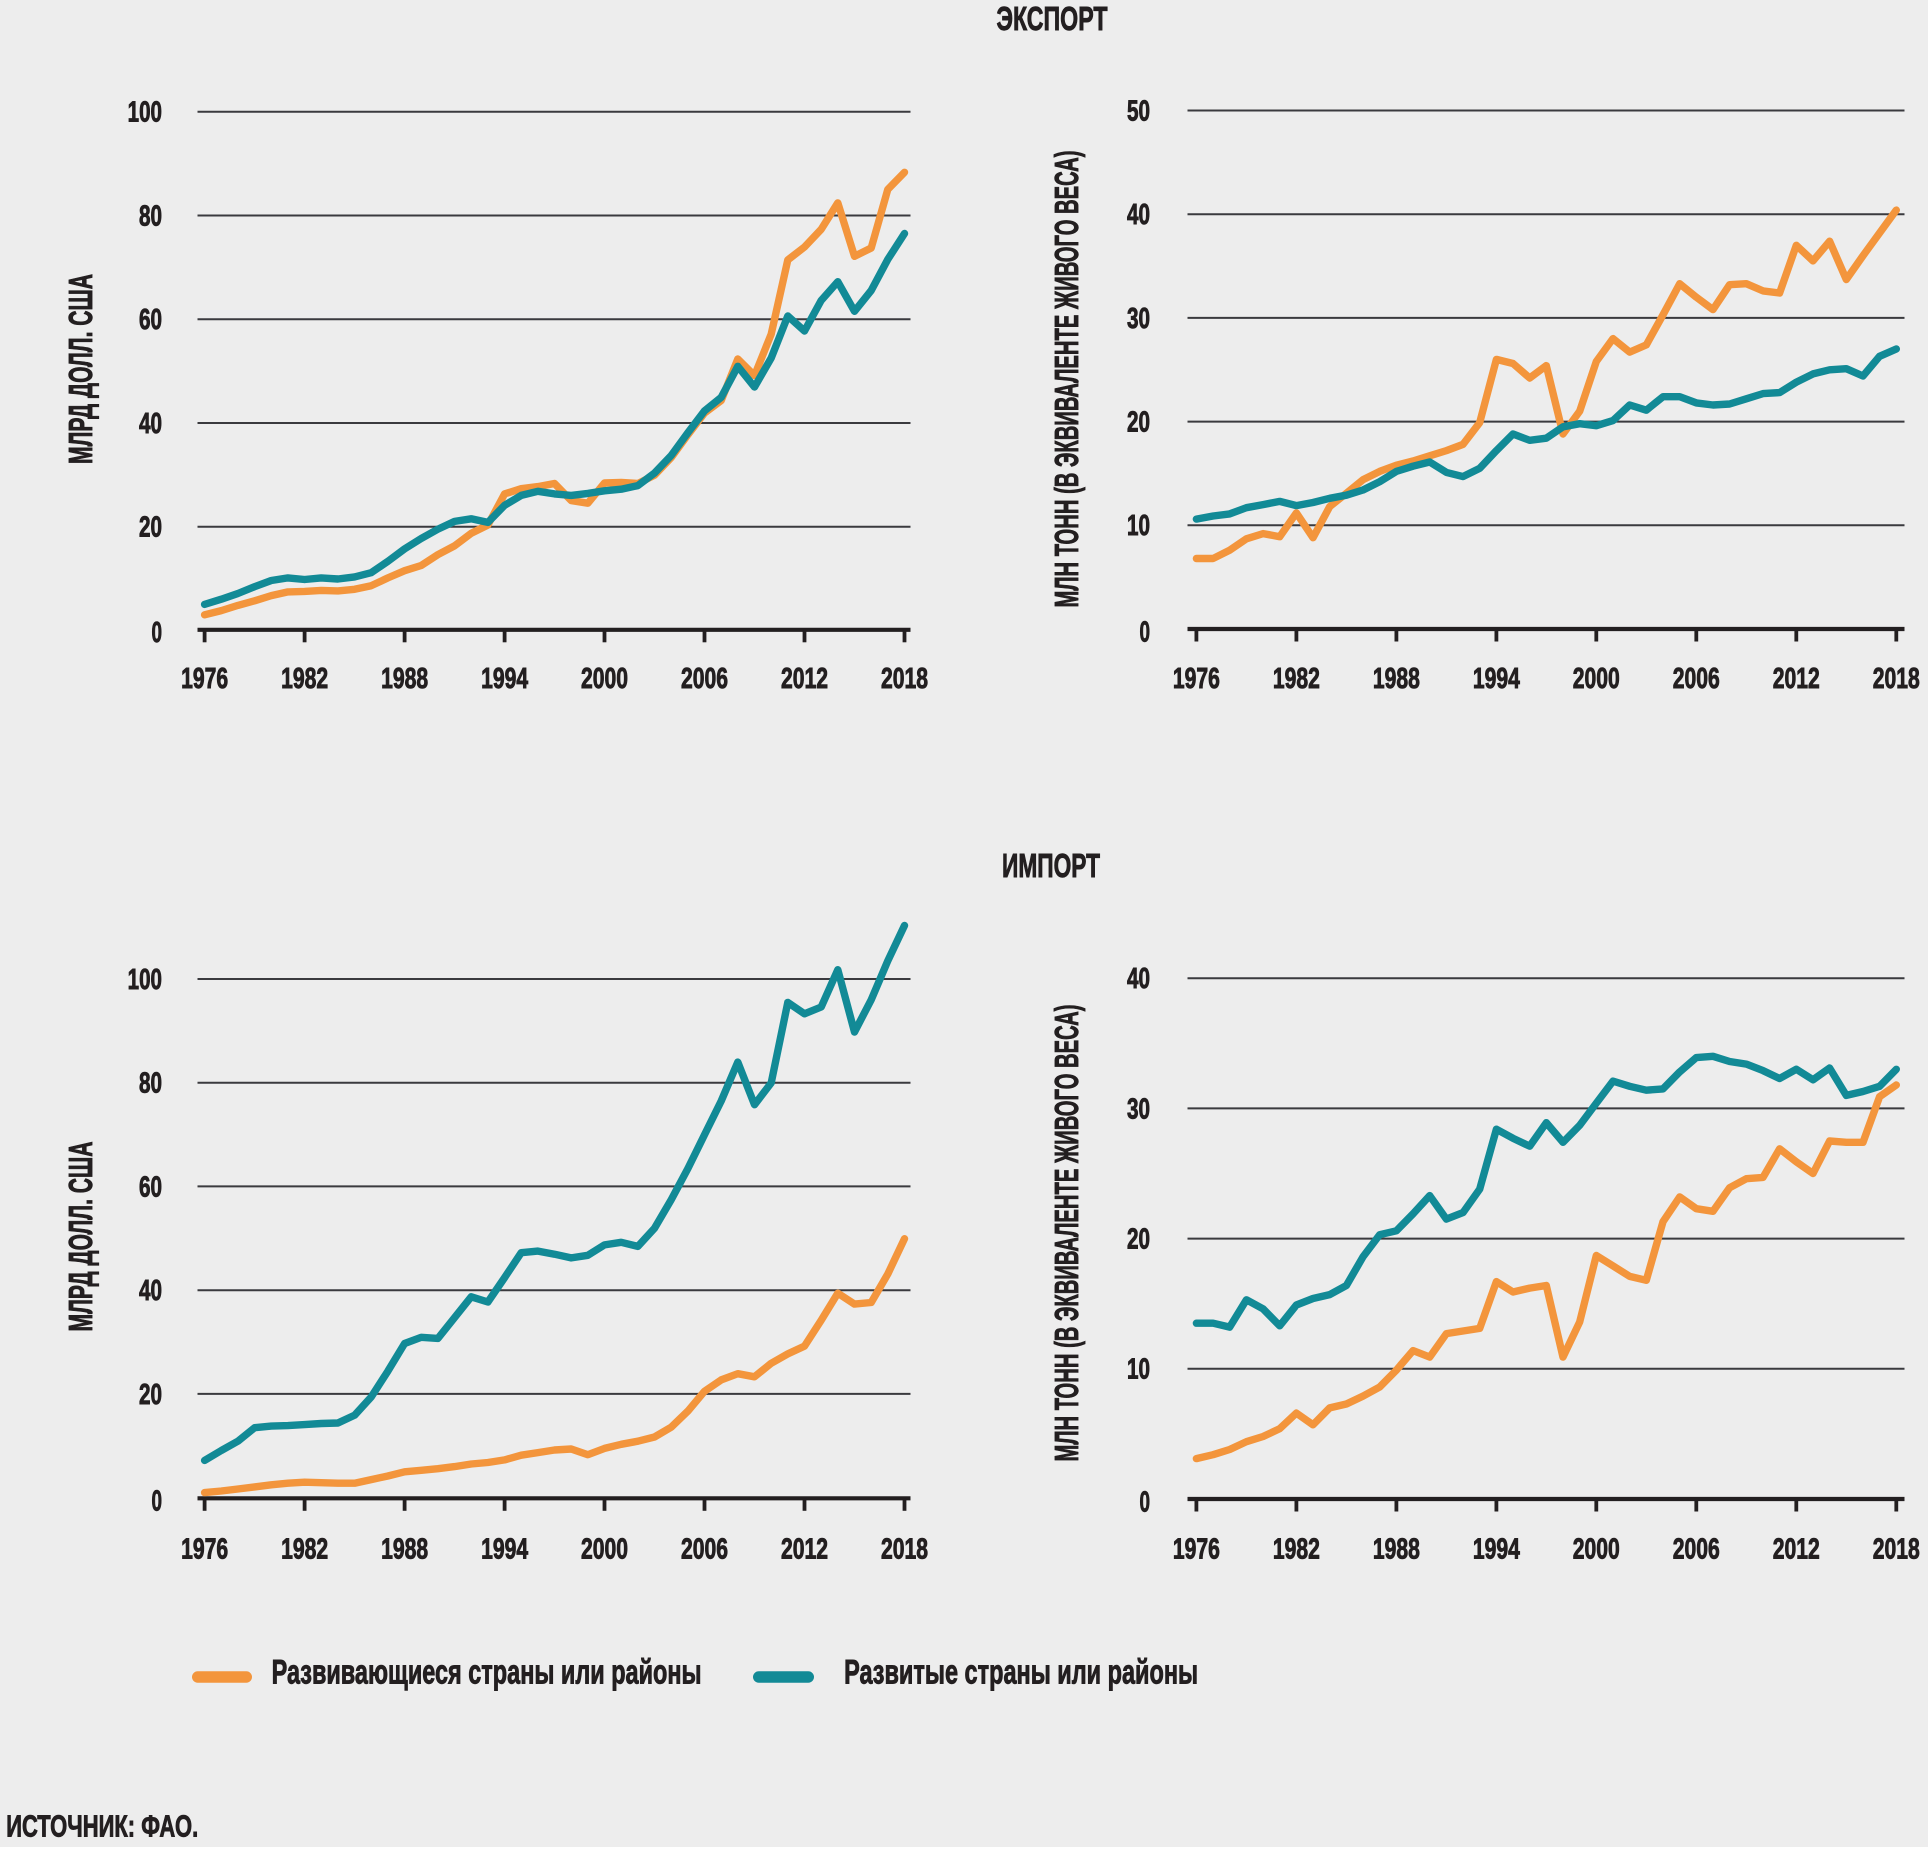 The height and width of the screenshot is (1852, 1928). What do you see at coordinates (1051, 866) in the screenshot?
I see `svg-text: ИМПОРТ` at bounding box center [1051, 866].